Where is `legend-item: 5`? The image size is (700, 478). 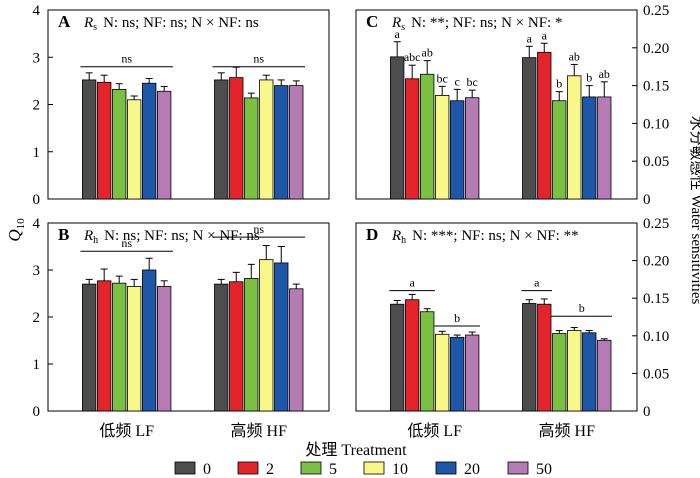 legend-item: 5 is located at coordinates (318, 469).